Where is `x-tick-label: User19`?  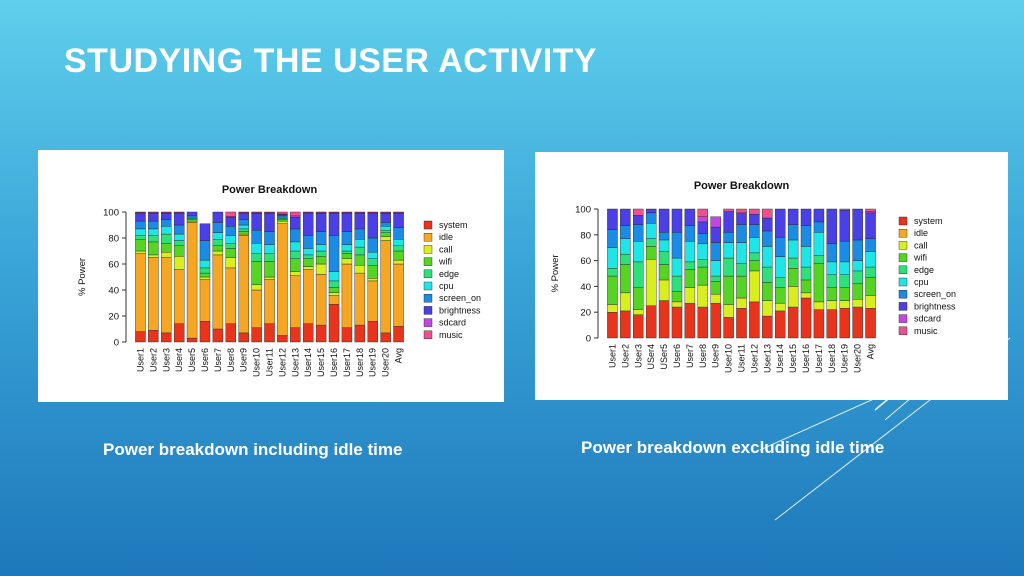
x-tick-label: User19 is located at coordinates (845, 358).